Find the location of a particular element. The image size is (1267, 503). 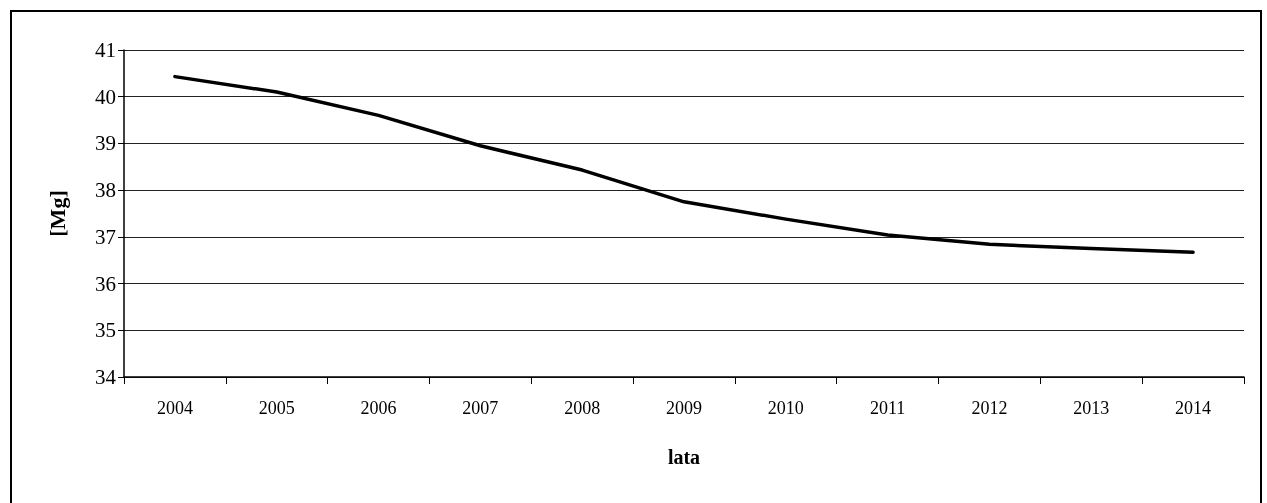

y-axis-title: [Mg] is located at coordinates (57, 213).